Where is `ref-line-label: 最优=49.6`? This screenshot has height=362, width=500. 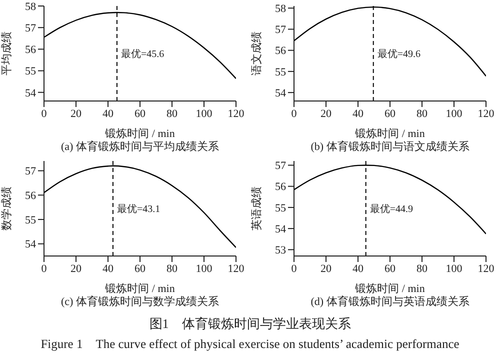
ref-line-label: 最优=49.6 is located at coordinates (398, 54).